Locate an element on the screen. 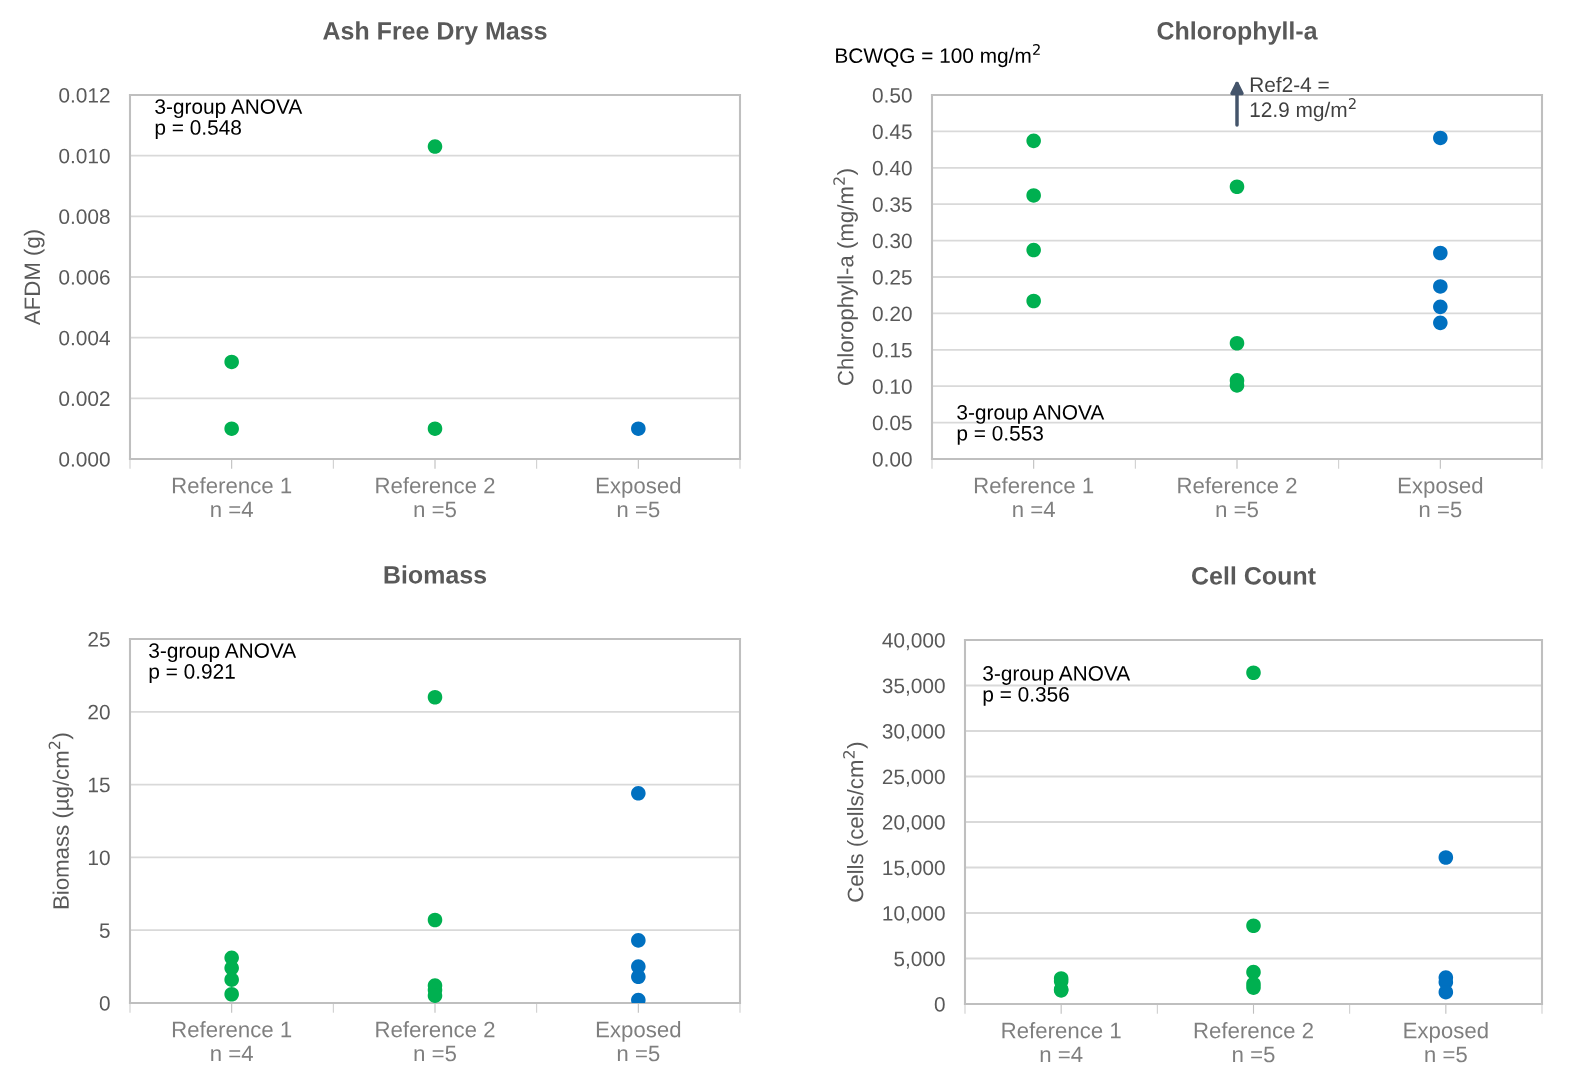 The image size is (1580, 1091). y-tick-label: 30,000 is located at coordinates (913, 733).